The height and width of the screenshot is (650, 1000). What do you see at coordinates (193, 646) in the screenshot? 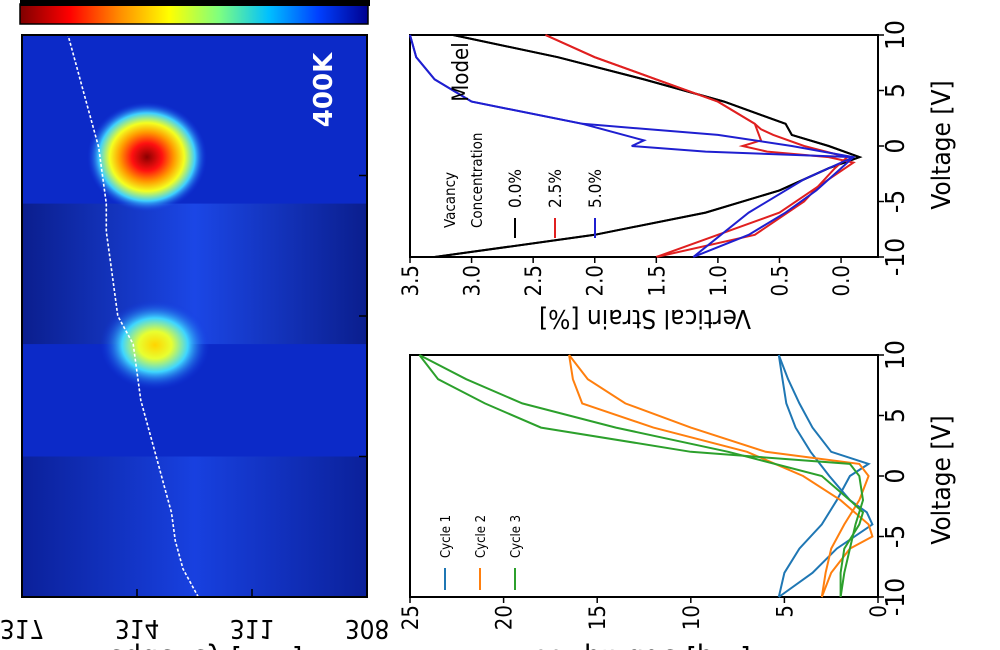
I see `heatmap-ylabel: Frequency [kHz]` at bounding box center [193, 646].